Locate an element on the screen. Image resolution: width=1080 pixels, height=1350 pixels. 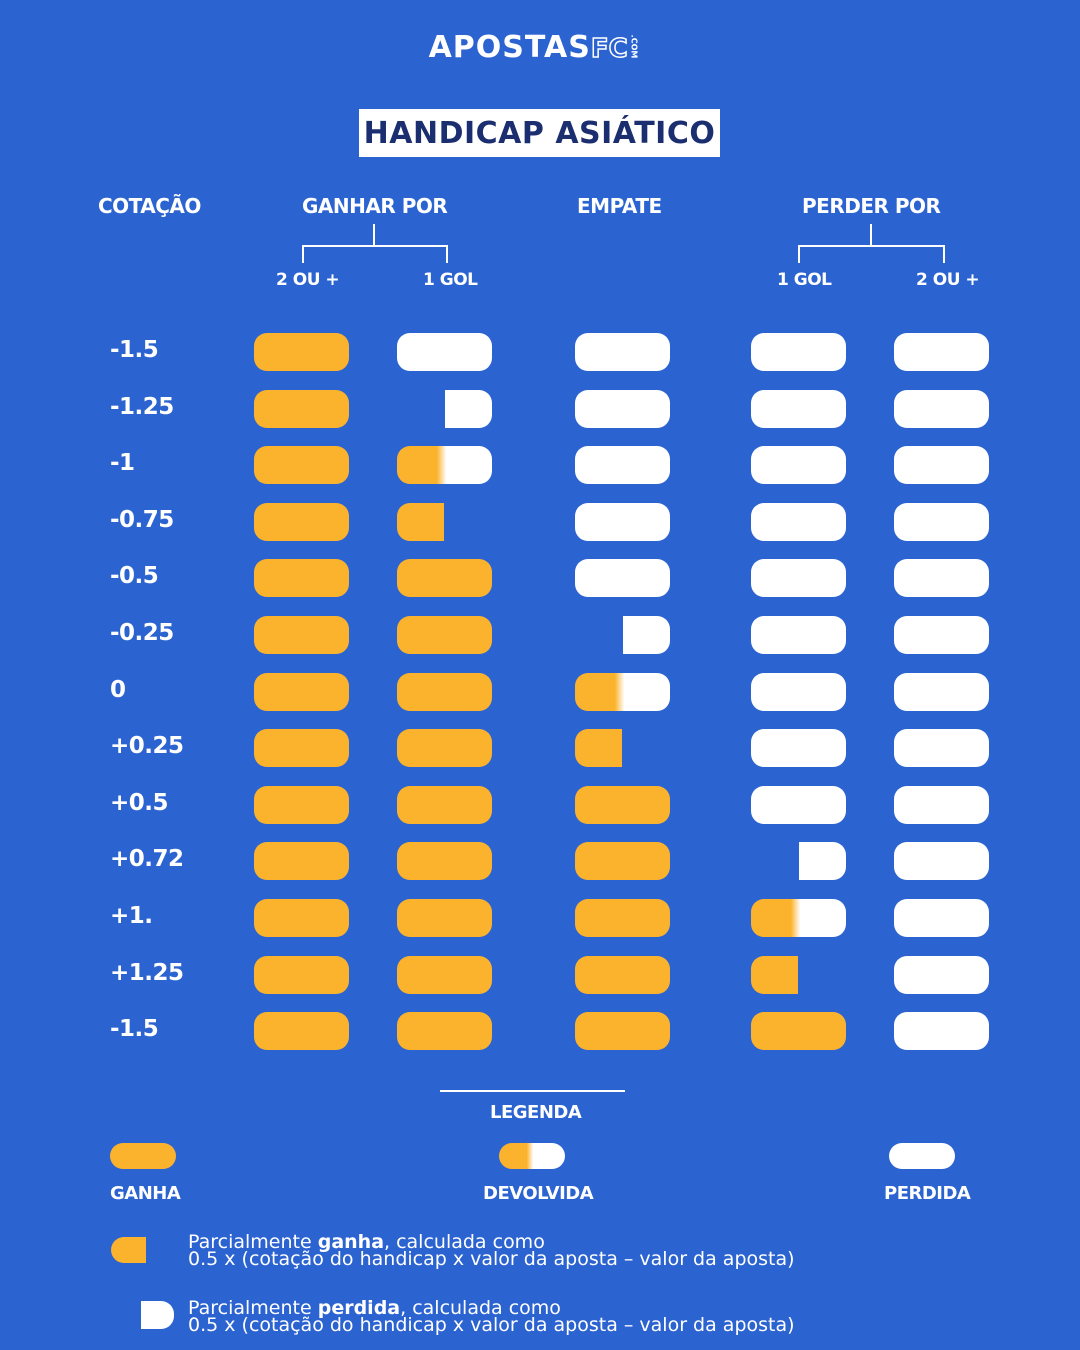
row-label: +0.25 is located at coordinates (147, 746).